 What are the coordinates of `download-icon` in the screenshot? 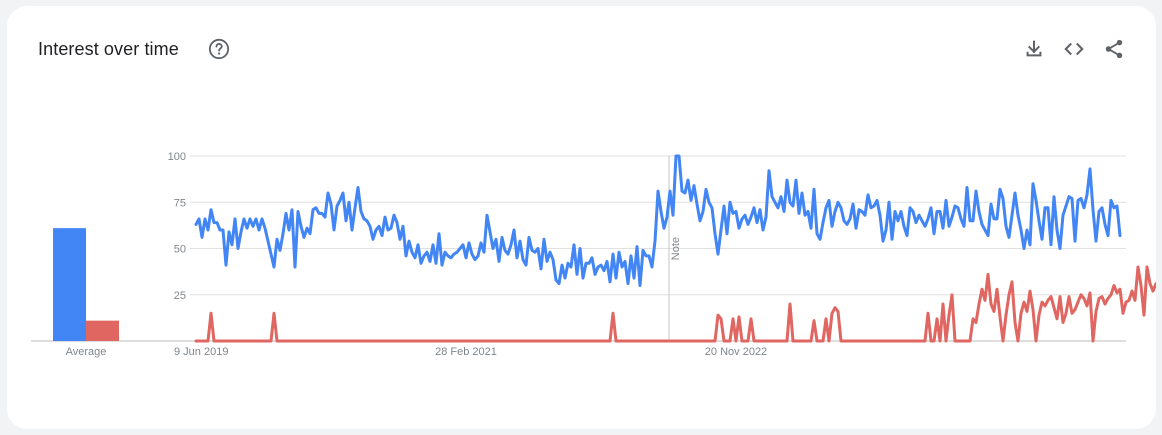 It's located at (1034, 49).